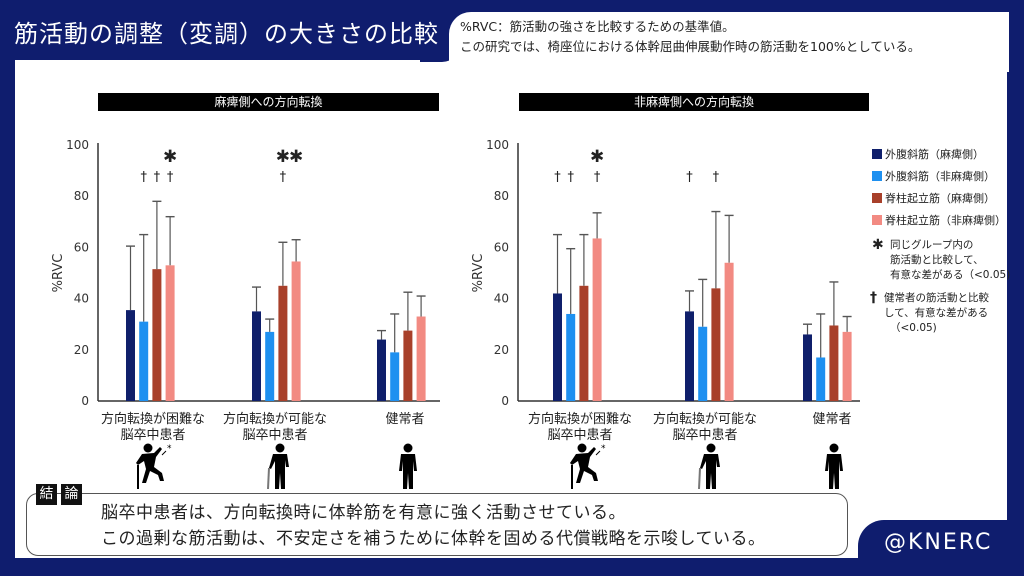 The width and height of the screenshot is (1024, 576). I want to click on dagger-note-line: して、有意な差がある, so click(936, 313).